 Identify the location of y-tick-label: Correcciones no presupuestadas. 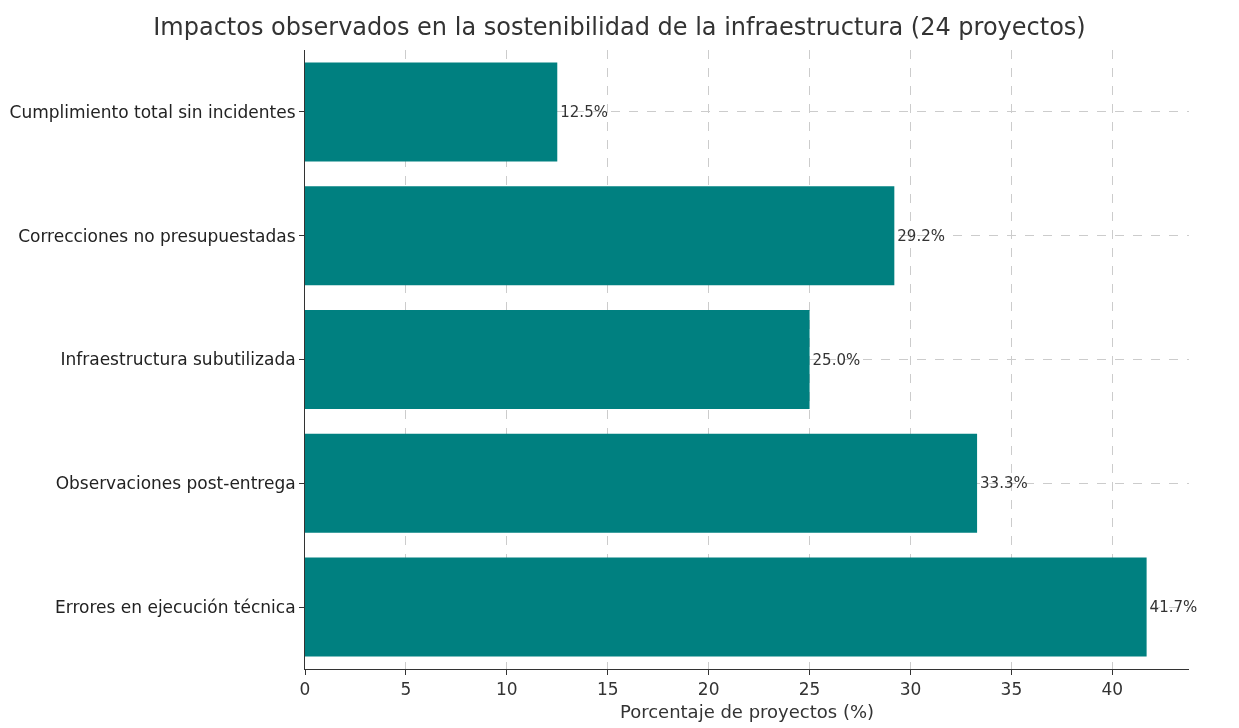
(157, 235).